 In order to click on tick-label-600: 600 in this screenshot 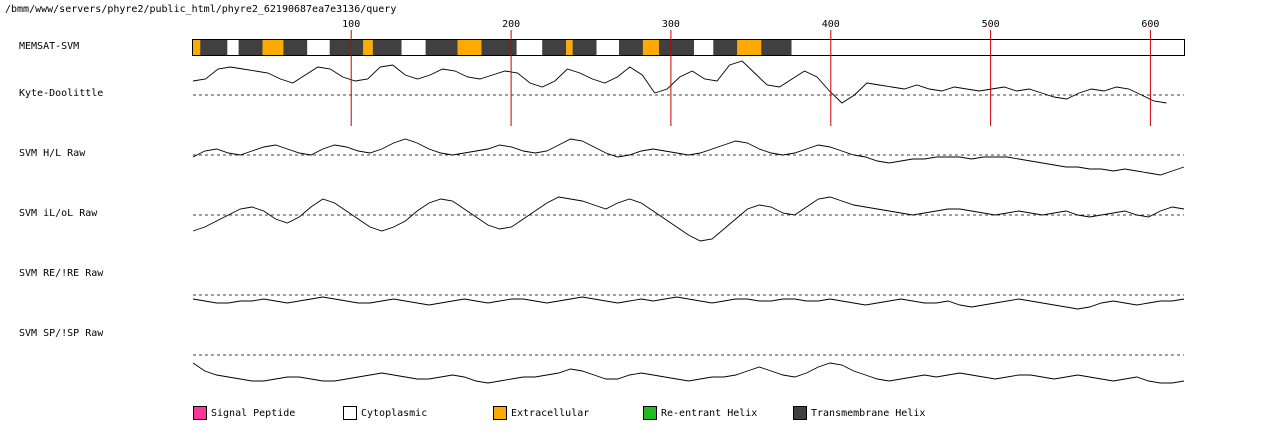, I will do `click(1150, 24)`.